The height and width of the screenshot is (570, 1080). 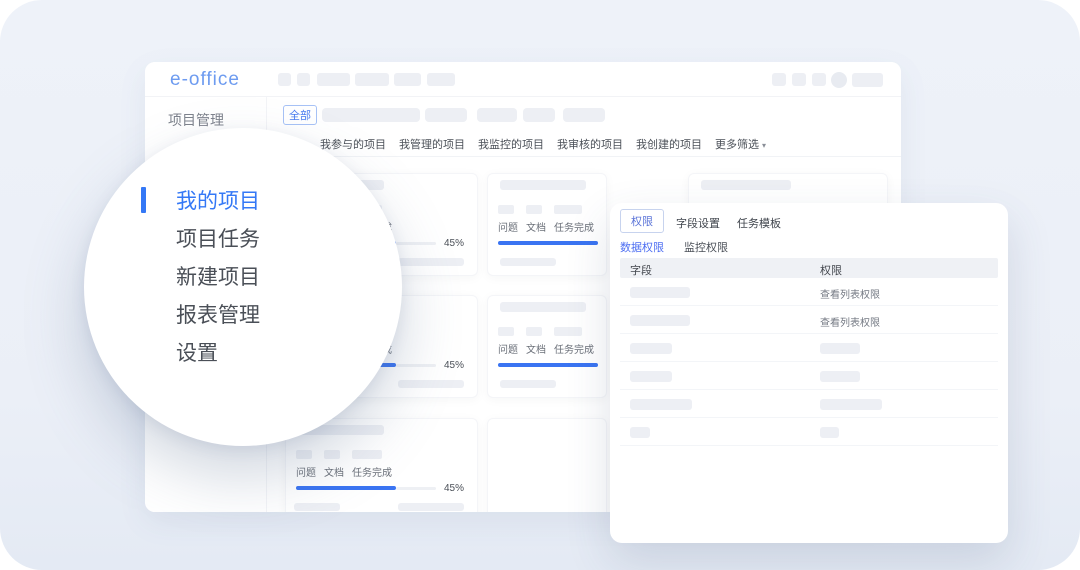 I want to click on sidebar-item-label: 报表管理, so click(x=218, y=315).